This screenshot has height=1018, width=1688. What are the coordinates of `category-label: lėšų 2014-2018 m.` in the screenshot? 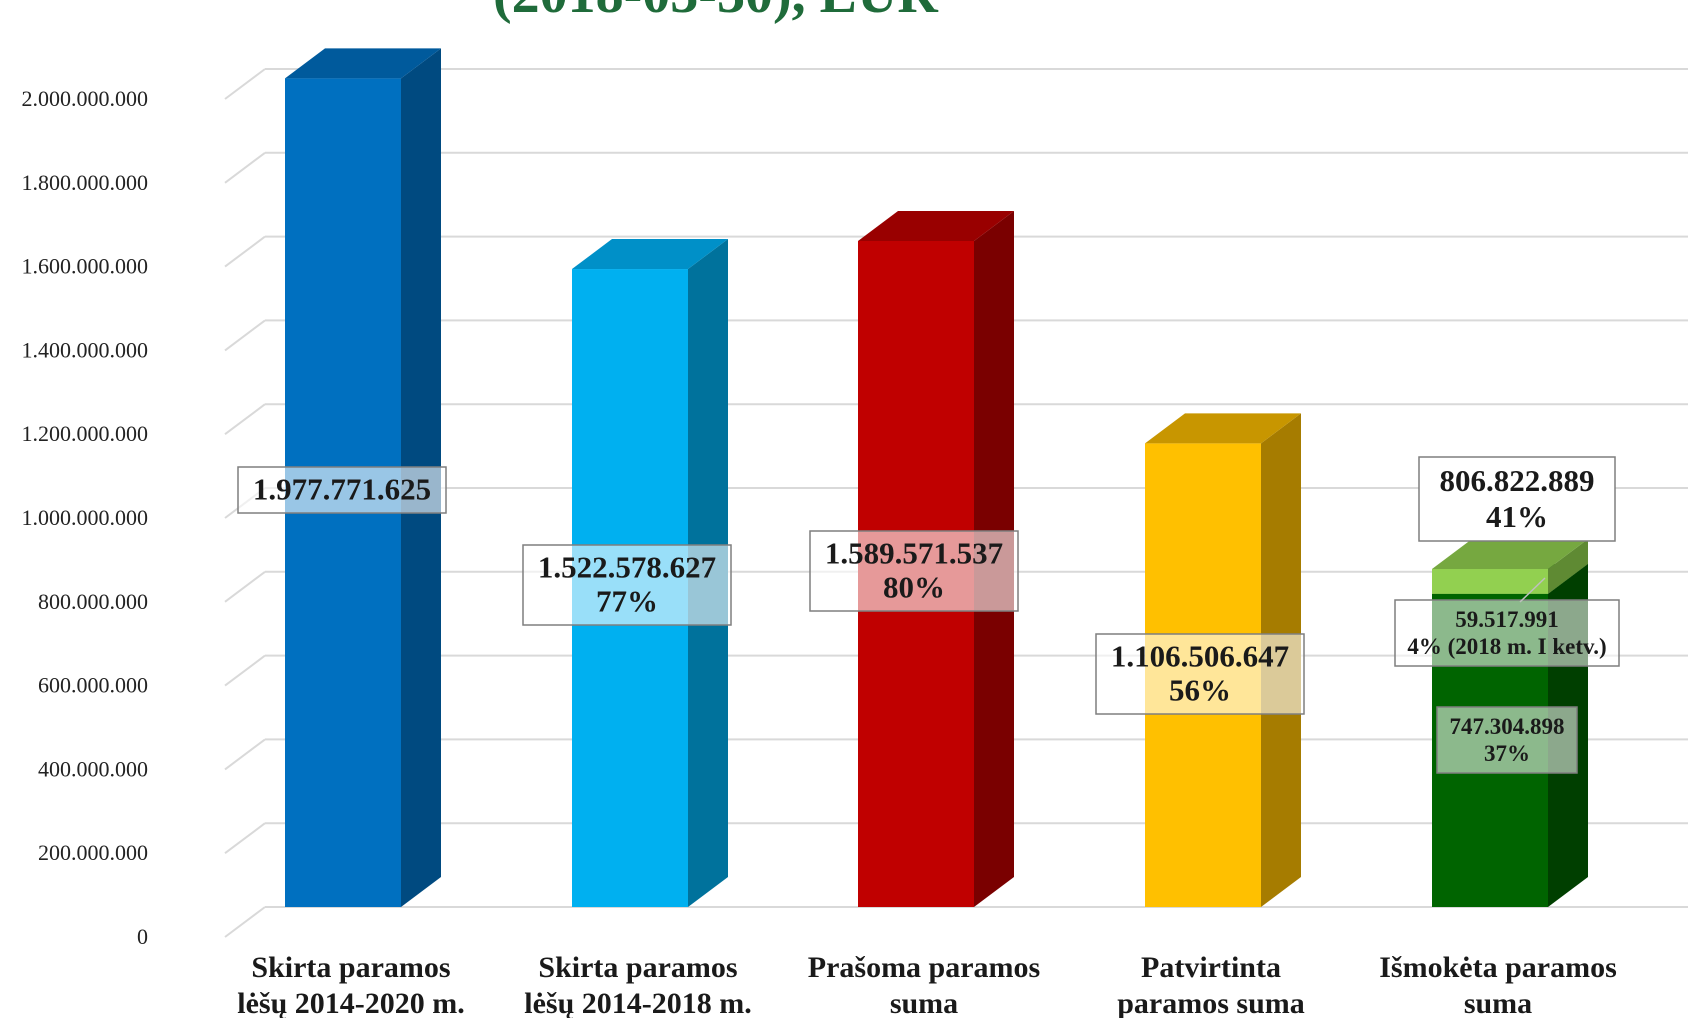 It's located at (638, 1002).